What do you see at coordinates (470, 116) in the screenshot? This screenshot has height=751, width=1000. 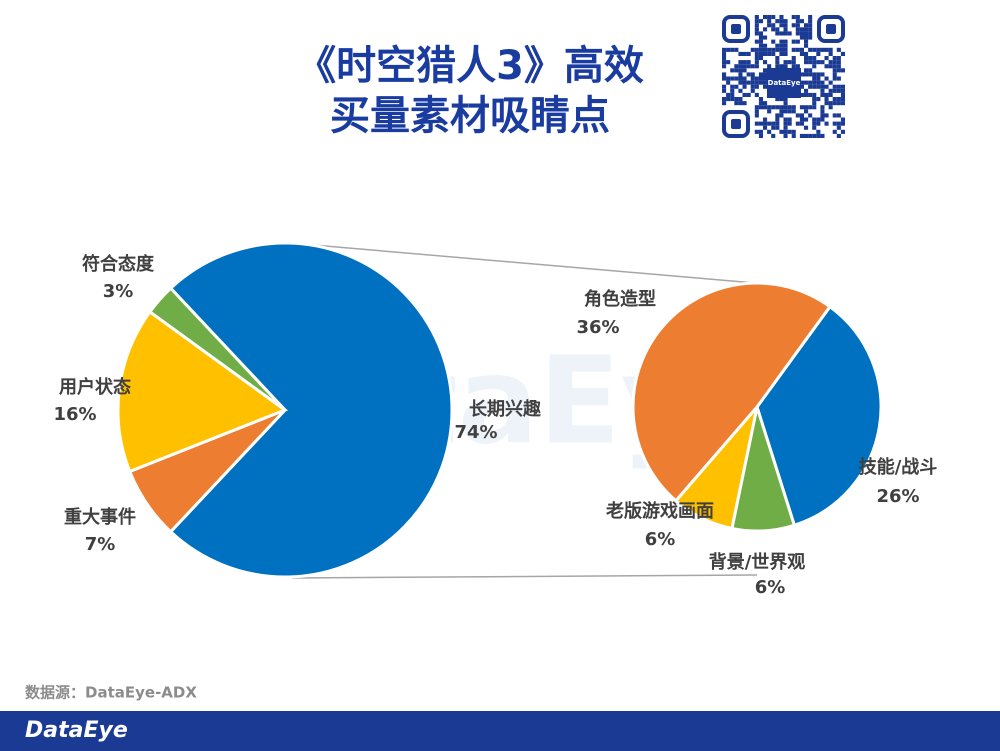 I see `title-line: 买量素材吸睛点` at bounding box center [470, 116].